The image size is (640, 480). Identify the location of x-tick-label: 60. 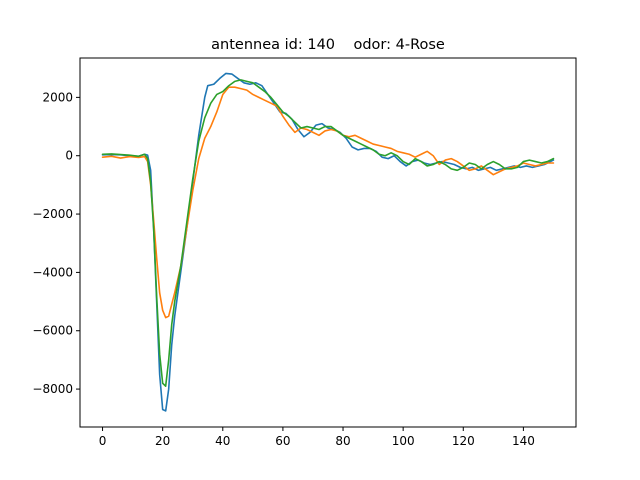
(282, 441).